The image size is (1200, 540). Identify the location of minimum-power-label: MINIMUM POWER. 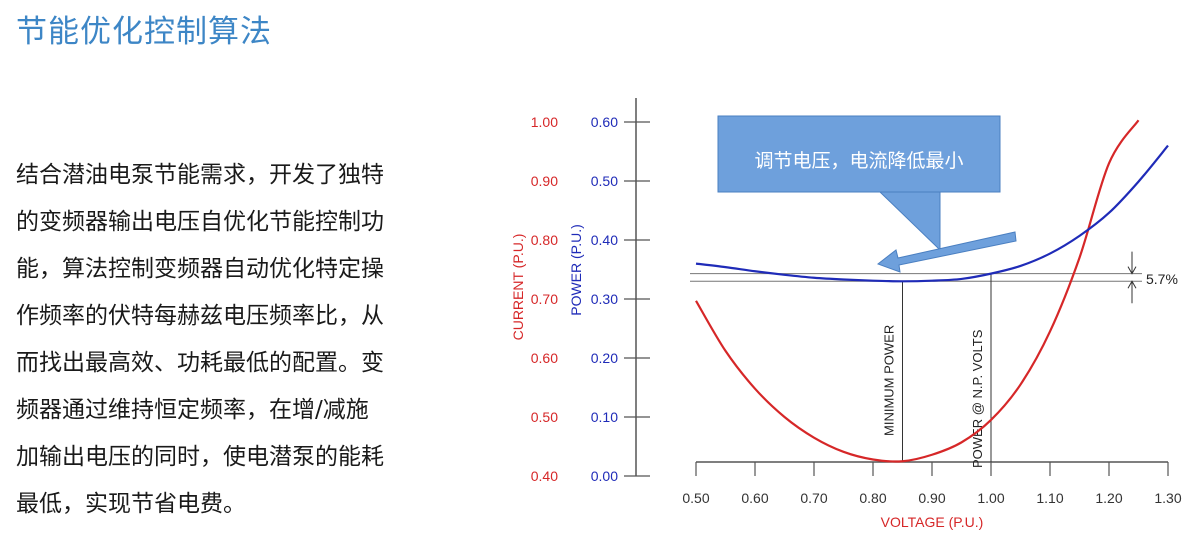
(889, 380).